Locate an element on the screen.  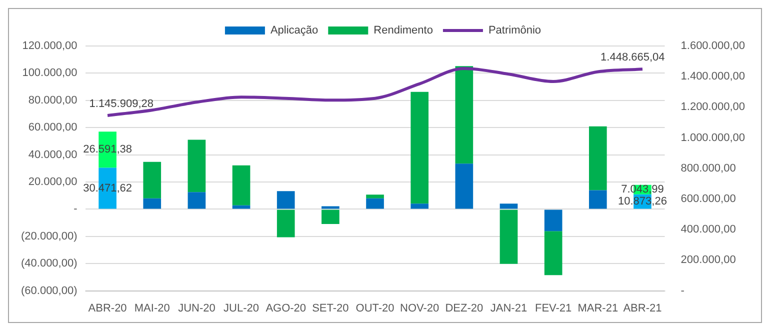
x-tick-label: JUN-20 is located at coordinates (197, 308).